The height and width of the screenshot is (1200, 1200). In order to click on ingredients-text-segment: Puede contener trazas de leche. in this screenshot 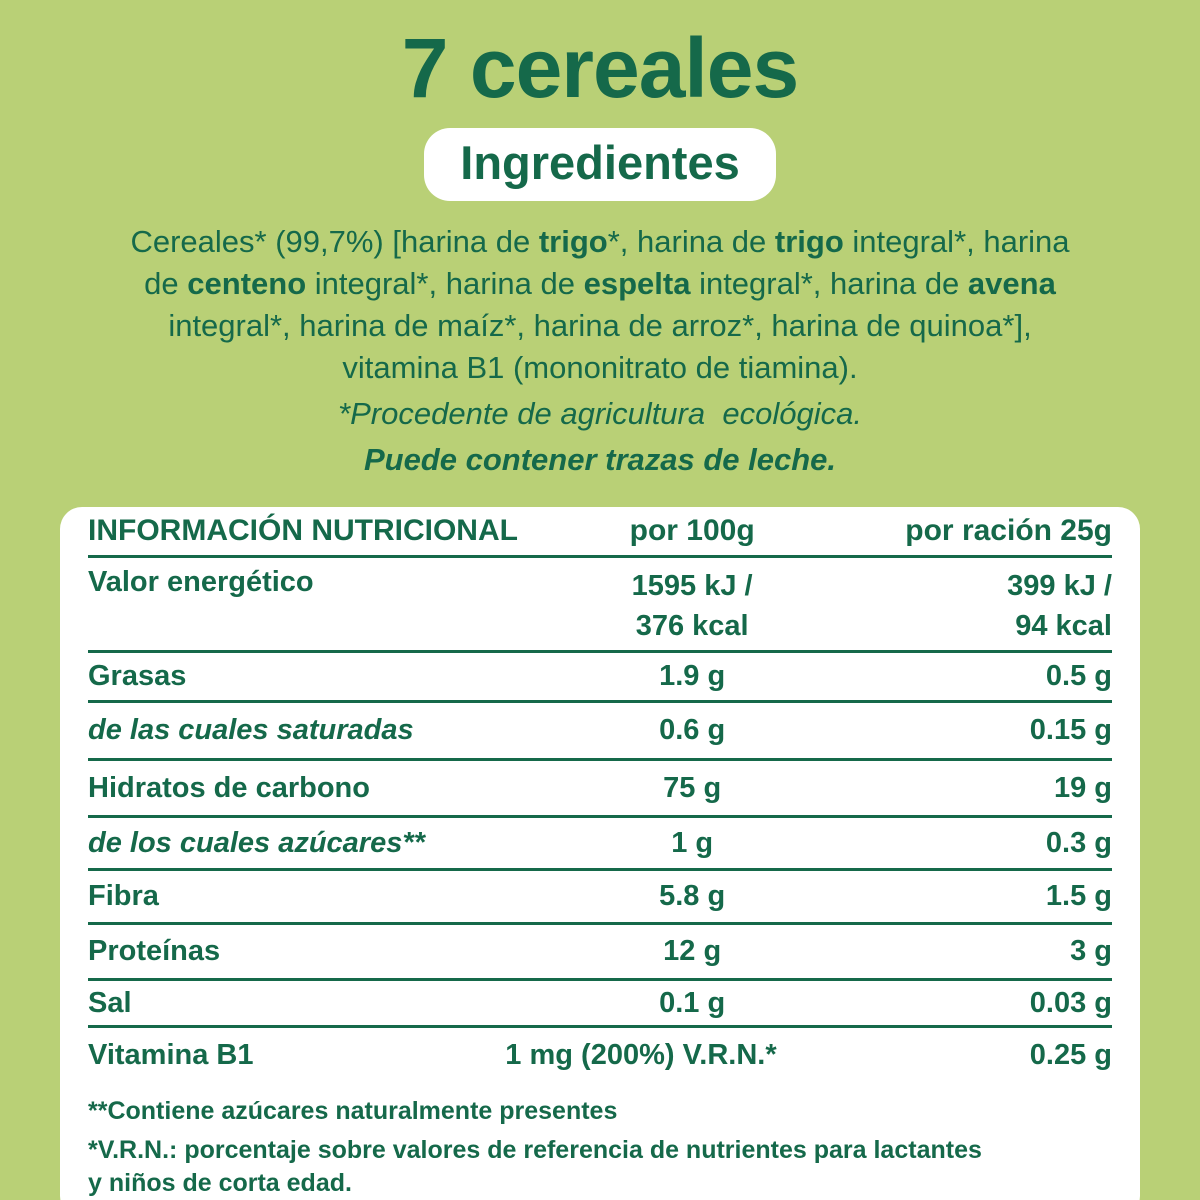, I will do `click(600, 460)`.